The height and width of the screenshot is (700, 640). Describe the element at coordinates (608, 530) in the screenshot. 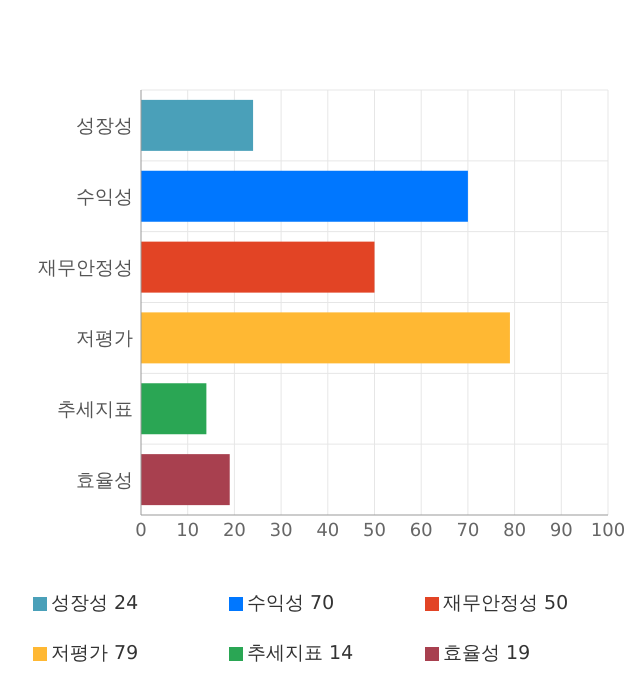

I see `x-tick-label: 100` at that location.